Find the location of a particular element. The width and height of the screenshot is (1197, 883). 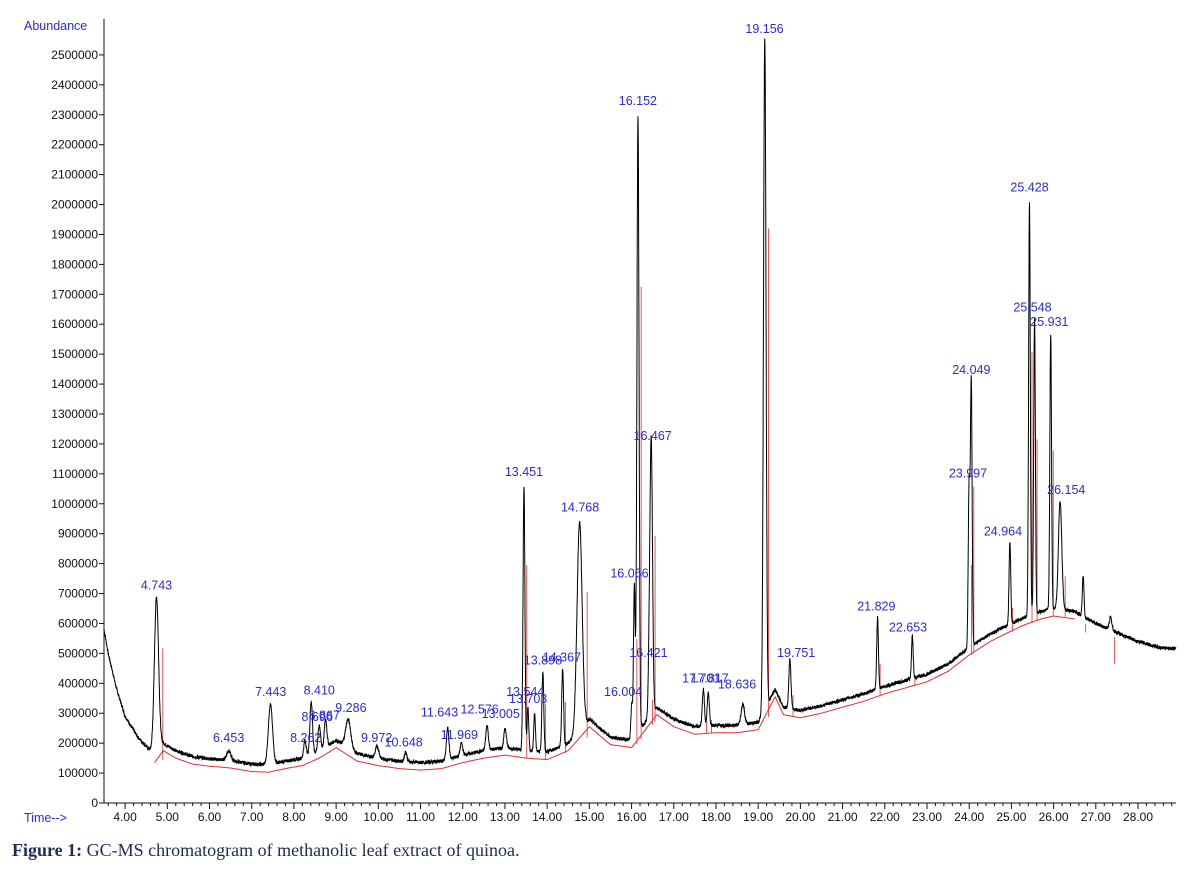

peak-label: 23.997 is located at coordinates (968, 473).